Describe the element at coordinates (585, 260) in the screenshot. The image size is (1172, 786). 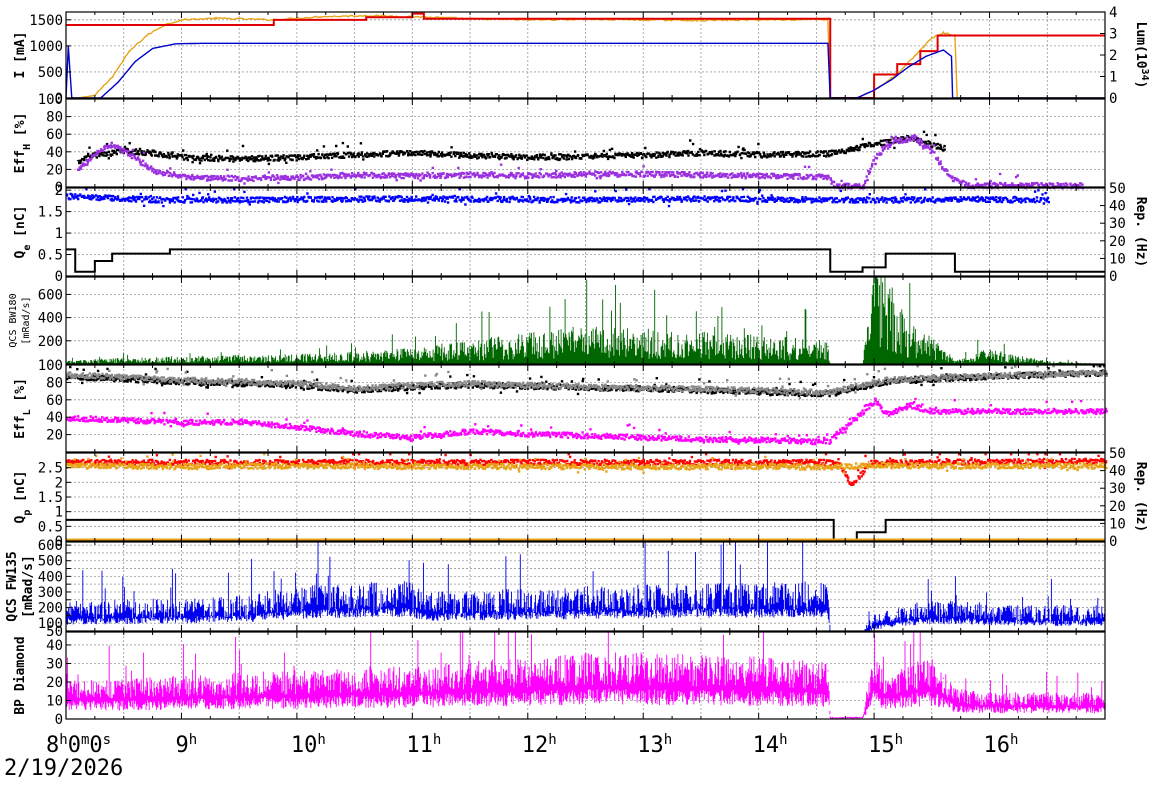
I see `series-line` at that location.